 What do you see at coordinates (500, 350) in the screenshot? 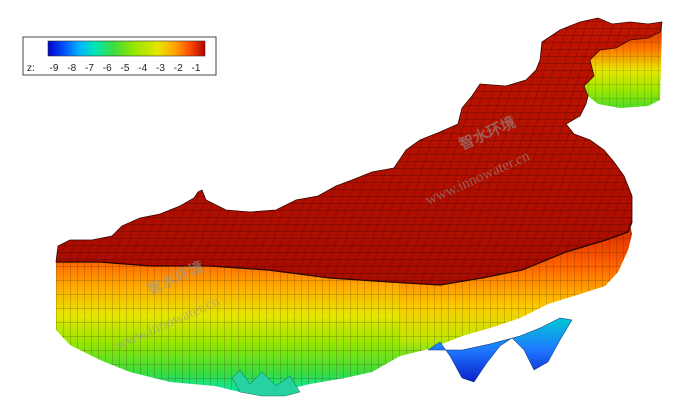
I see `deep-layer-pocket` at bounding box center [500, 350].